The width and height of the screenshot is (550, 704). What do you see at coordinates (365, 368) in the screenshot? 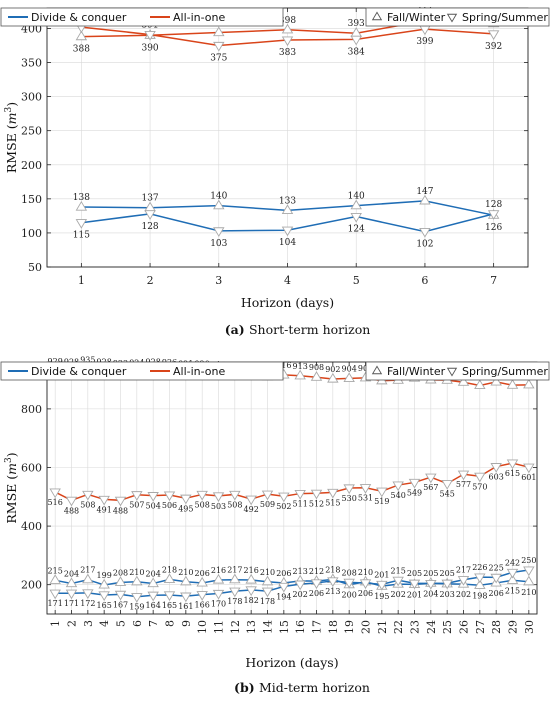
I see `data-label: 906` at bounding box center [365, 368].